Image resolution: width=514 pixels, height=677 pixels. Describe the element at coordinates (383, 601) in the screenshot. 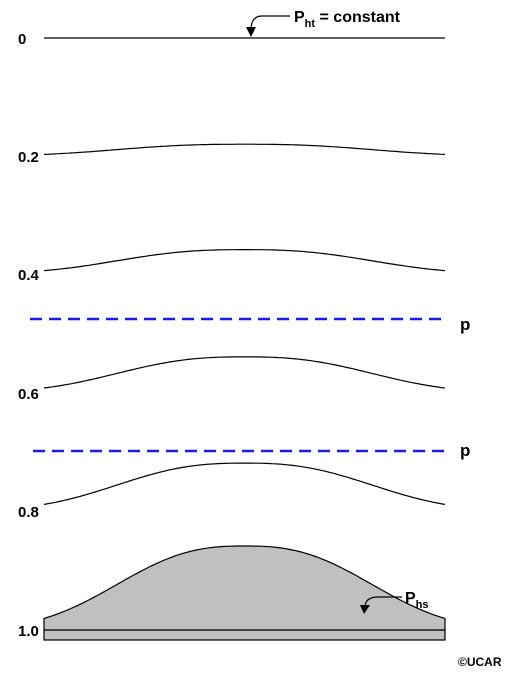

I see `surface-leader-line` at that location.